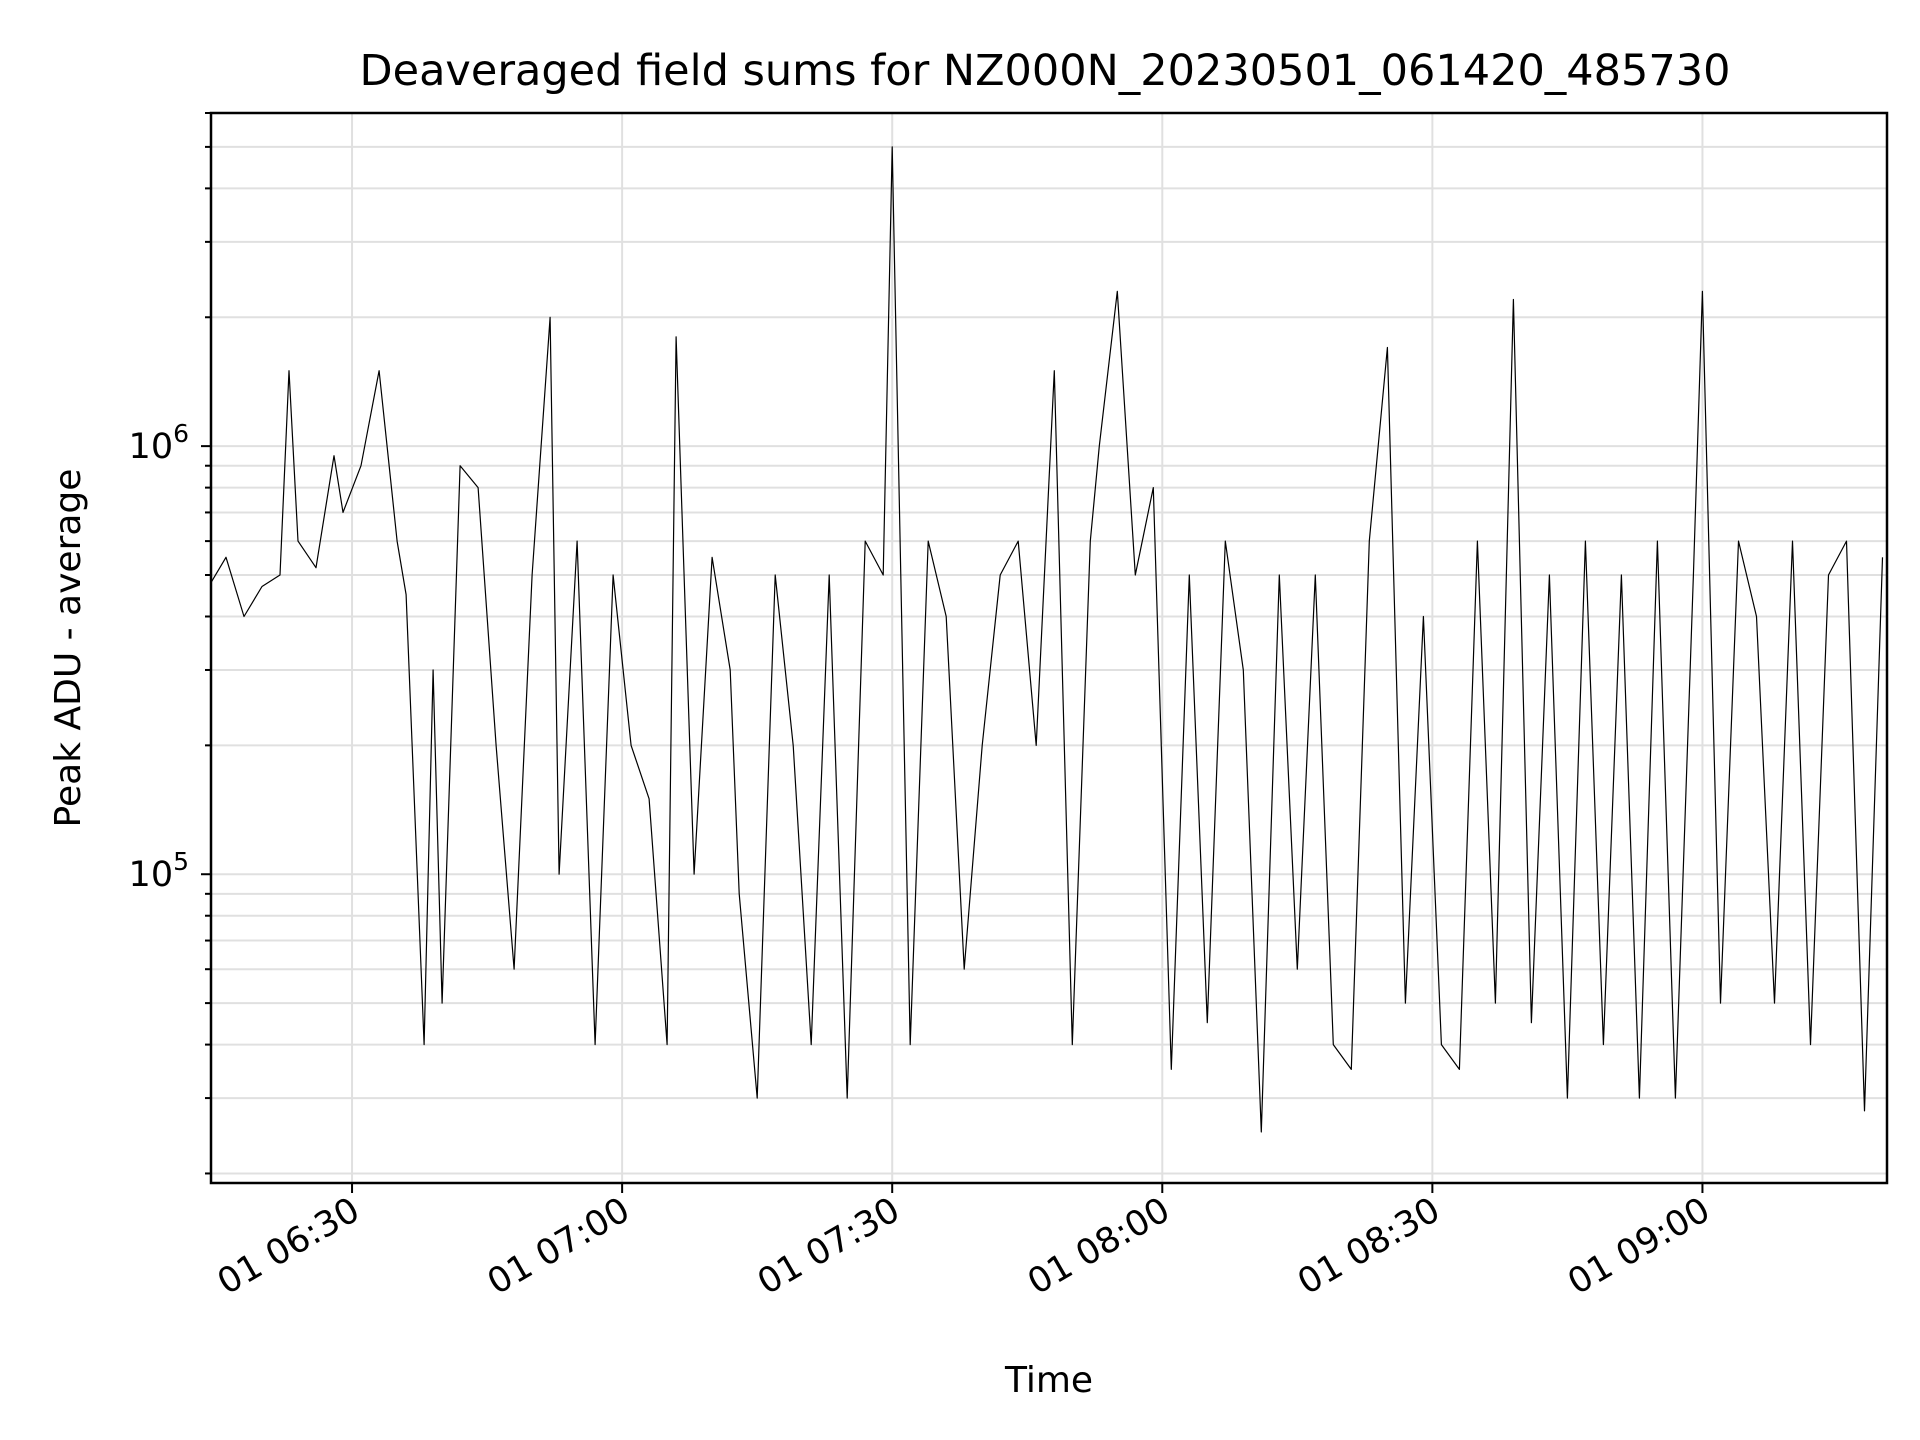  What do you see at coordinates (1369, 1246) in the screenshot?
I see `x-tick-label: 01 08:30` at bounding box center [1369, 1246].